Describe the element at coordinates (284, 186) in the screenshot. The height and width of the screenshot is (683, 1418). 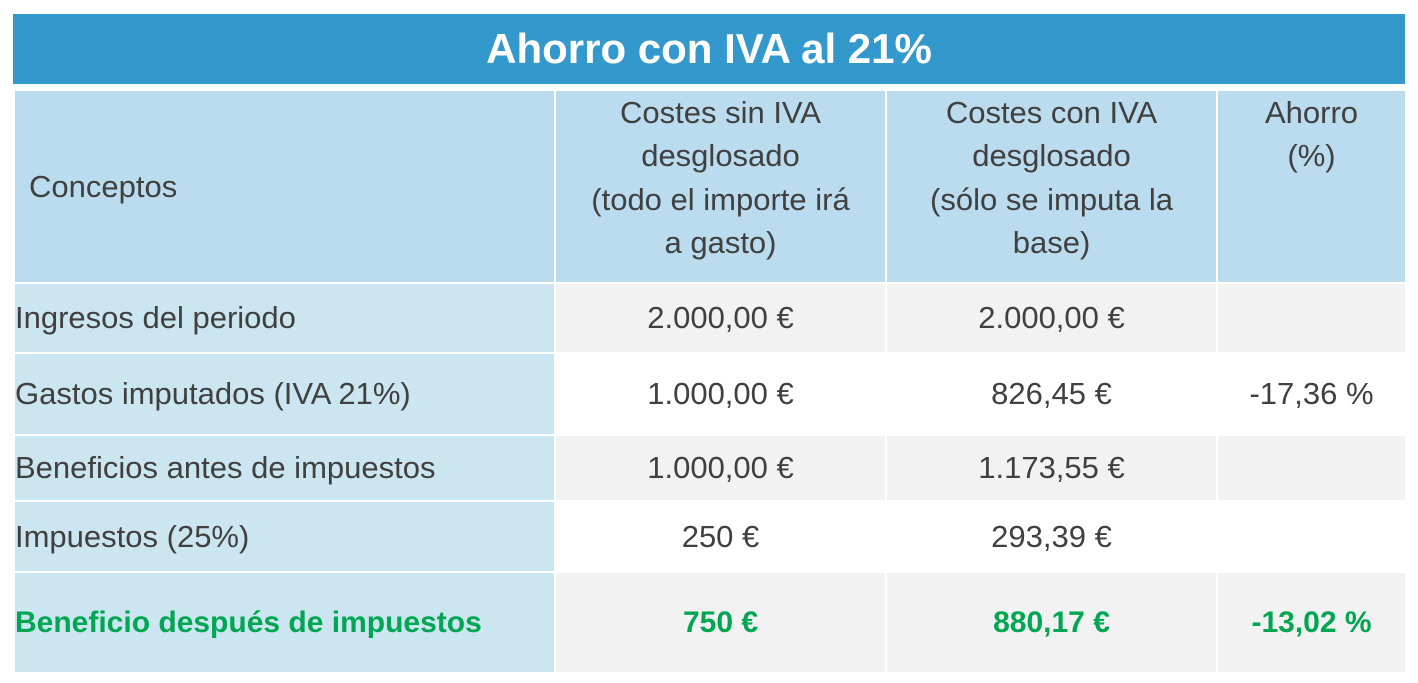
I see `header-concepts: Conceptos` at that location.